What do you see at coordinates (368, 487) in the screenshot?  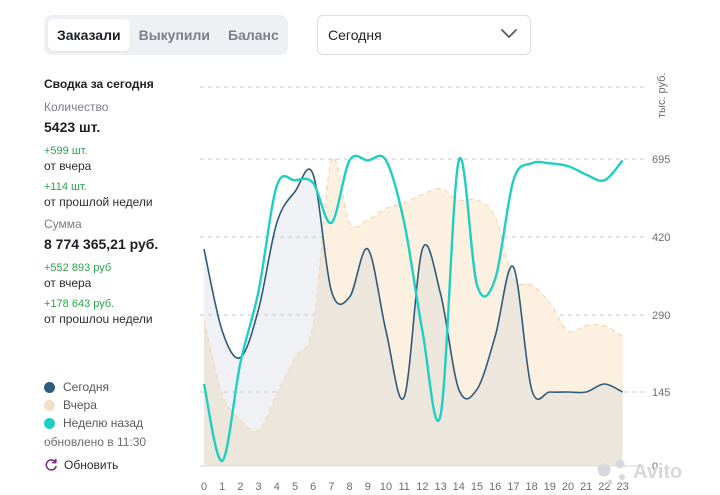 I see `x-tick-label: 9` at bounding box center [368, 487].